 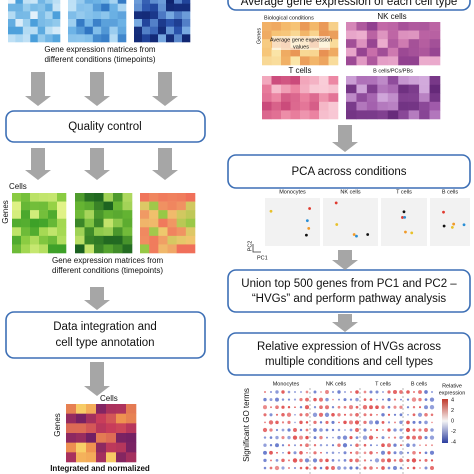 I want to click on panel-label: Monocytes, so click(x=292, y=192).